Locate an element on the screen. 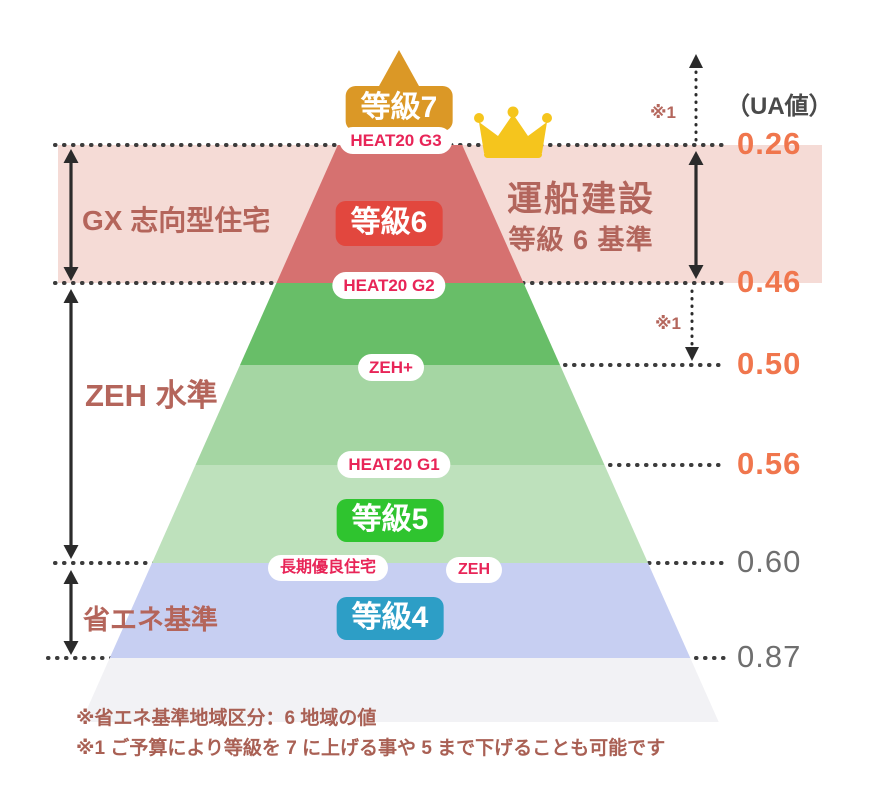 The height and width of the screenshot is (800, 880). left-range-arrows is located at coordinates (71, 402).